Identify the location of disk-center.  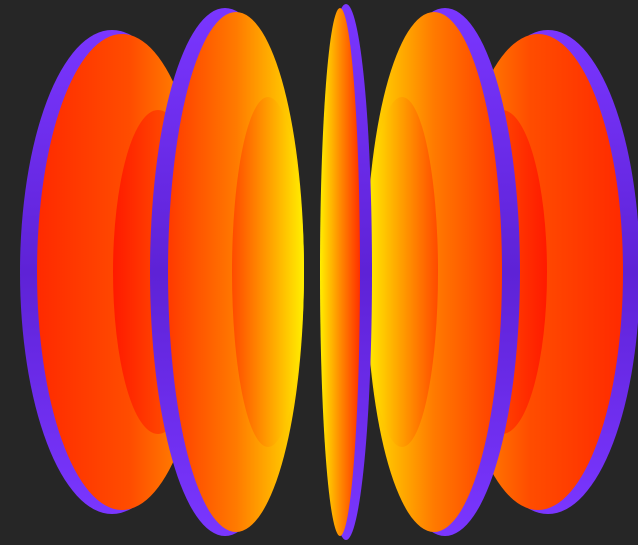
(346, 272).